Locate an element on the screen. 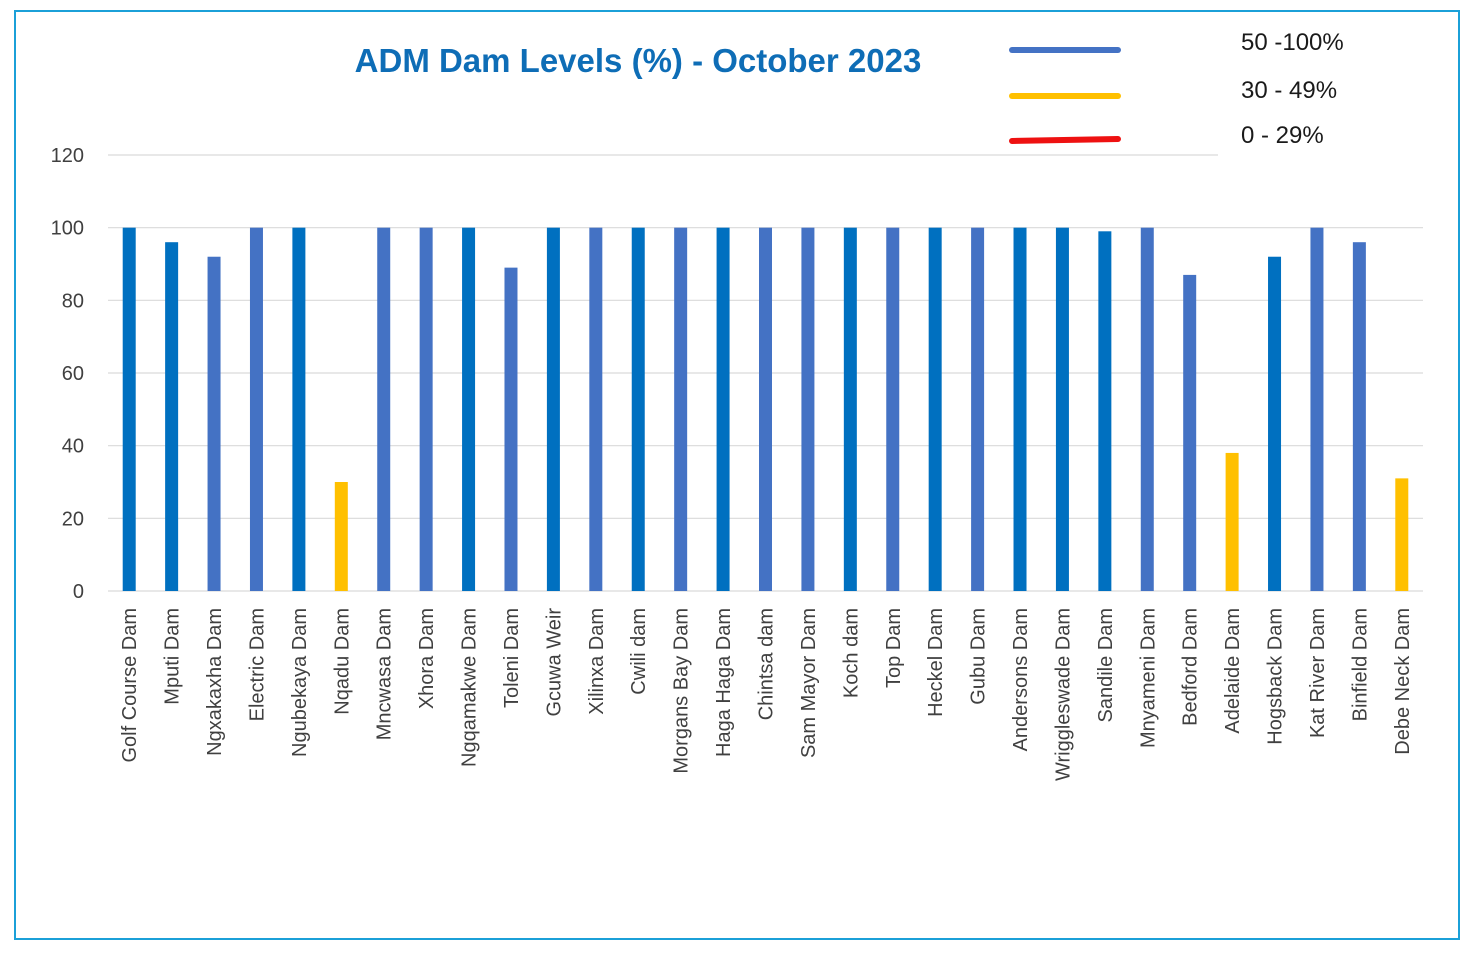 The height and width of the screenshot is (954, 1473). y-tick-label: 0 is located at coordinates (78, 592).